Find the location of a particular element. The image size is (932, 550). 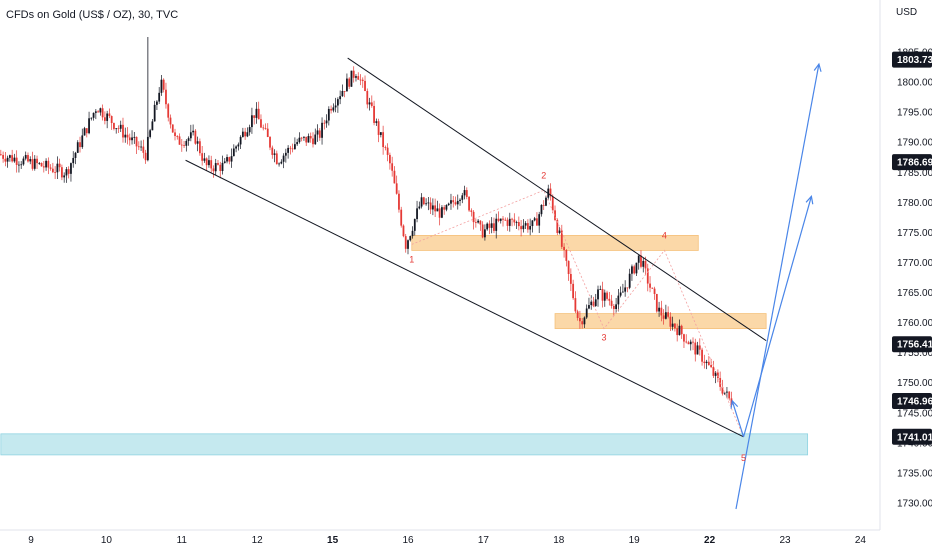

time-tick-label: 19 is located at coordinates (635, 540).